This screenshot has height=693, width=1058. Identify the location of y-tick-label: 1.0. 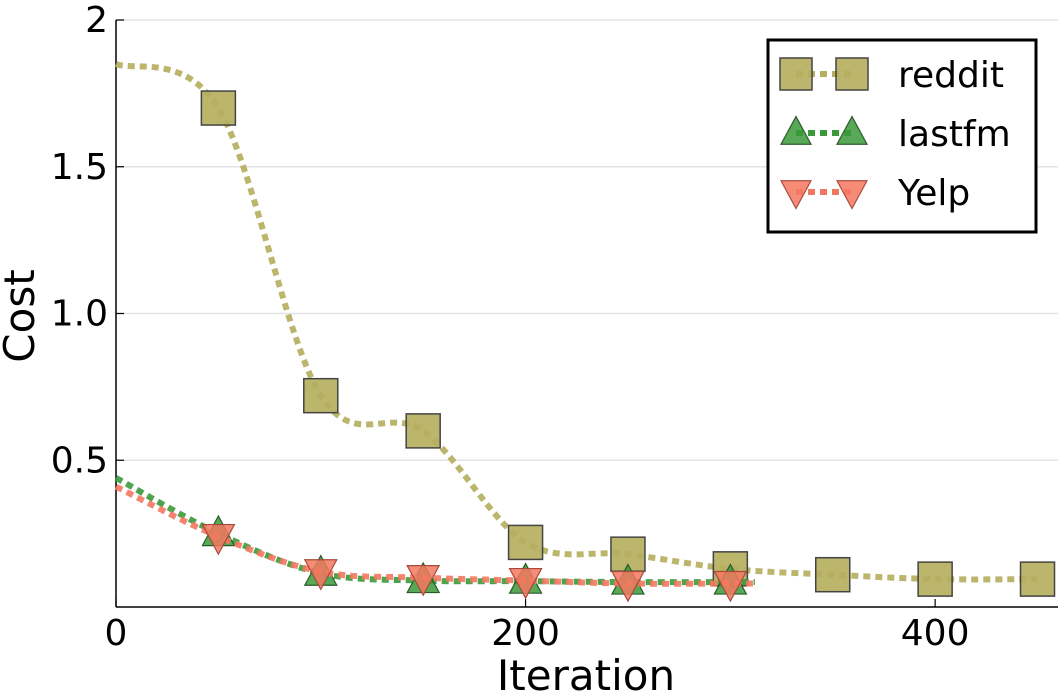
(79, 314).